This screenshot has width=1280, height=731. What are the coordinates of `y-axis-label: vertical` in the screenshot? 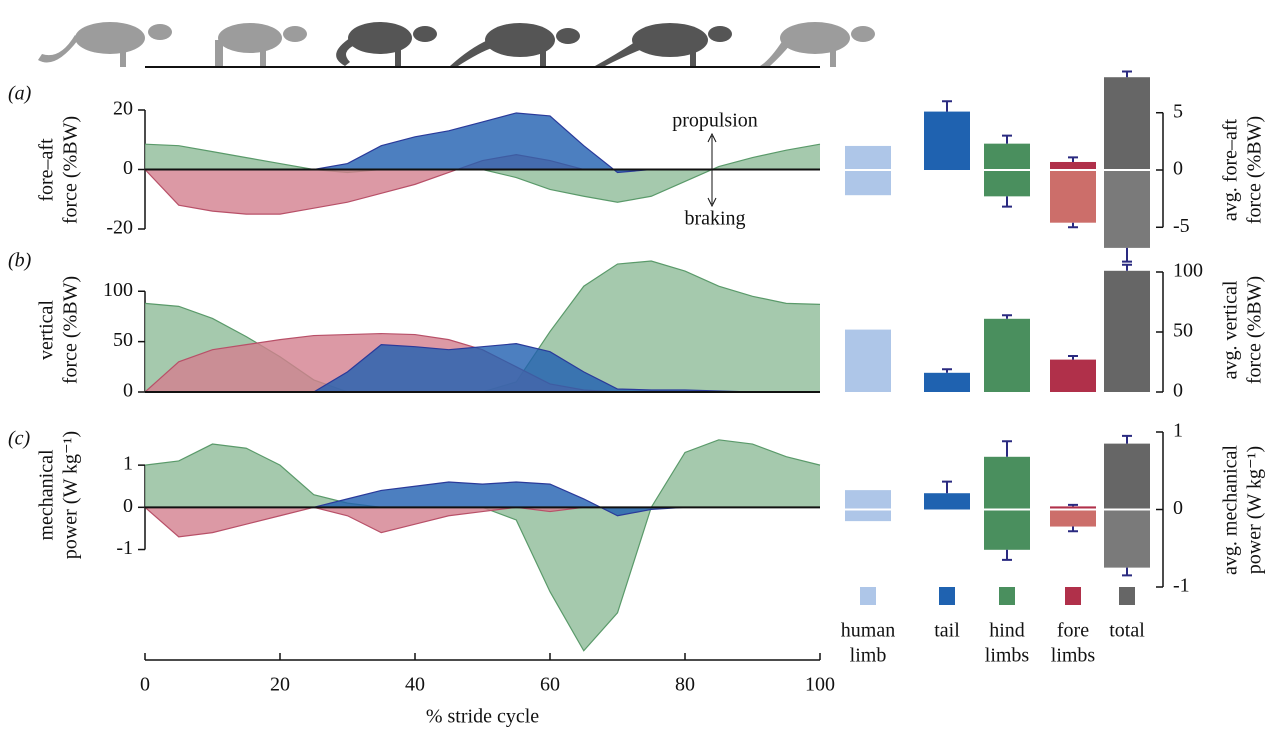 It's located at (47, 330).